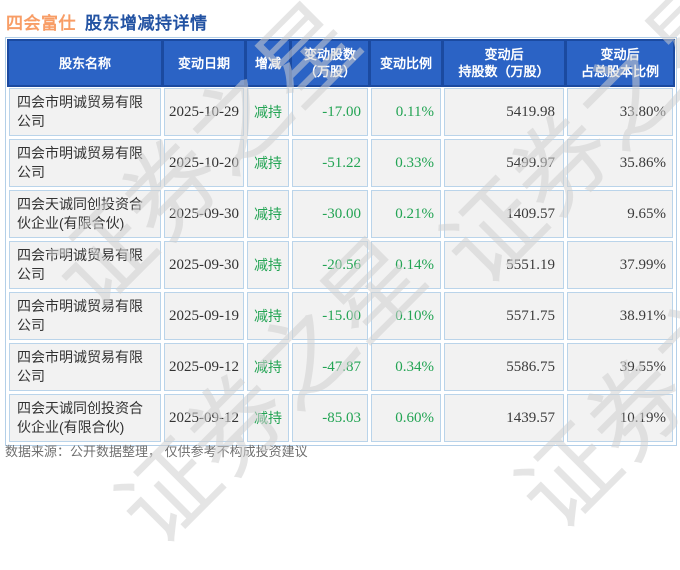  Describe the element at coordinates (406, 418) in the screenshot. I see `cell-change_ratio: 0.60%` at that location.